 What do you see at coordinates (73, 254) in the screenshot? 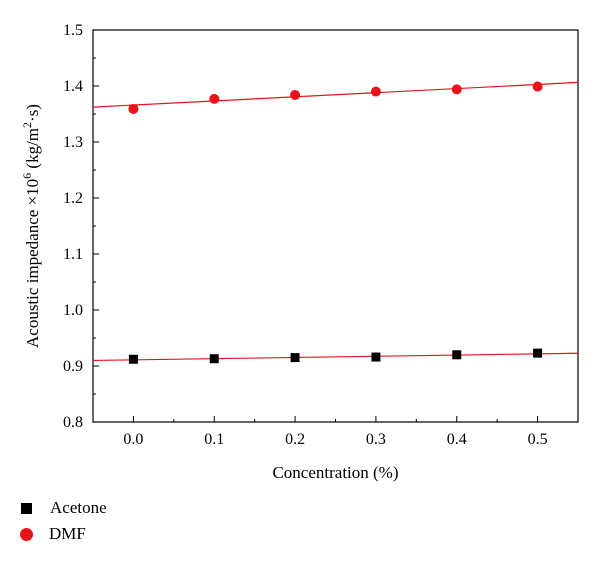
I see `y-tick-label: 1.1` at bounding box center [73, 254].